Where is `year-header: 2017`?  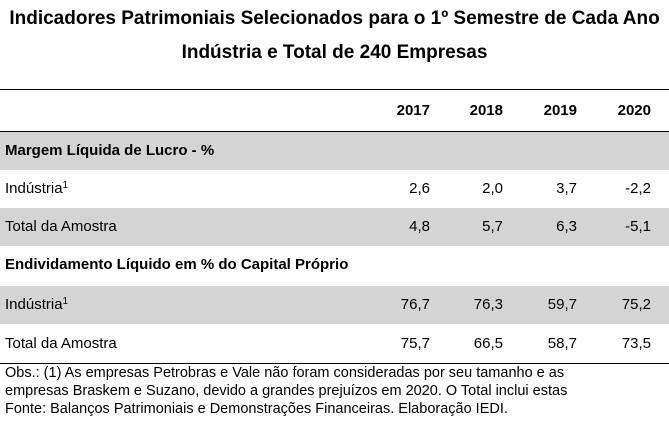
year-header: 2017 is located at coordinates (413, 110).